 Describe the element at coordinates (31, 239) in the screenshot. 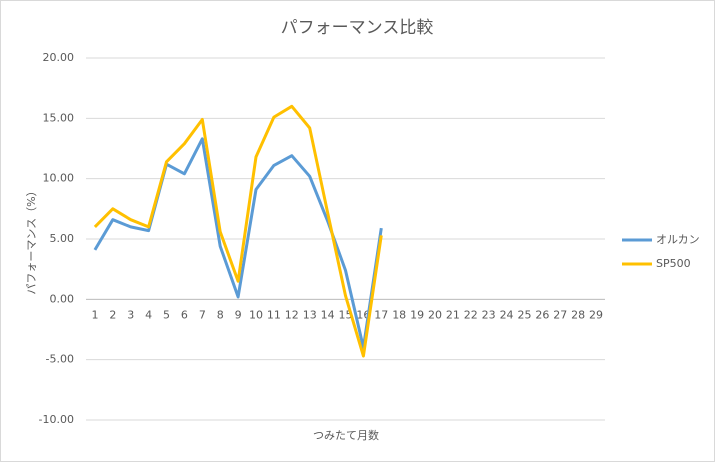

I see `y-axis-label: パフォーマンス（%）` at that location.